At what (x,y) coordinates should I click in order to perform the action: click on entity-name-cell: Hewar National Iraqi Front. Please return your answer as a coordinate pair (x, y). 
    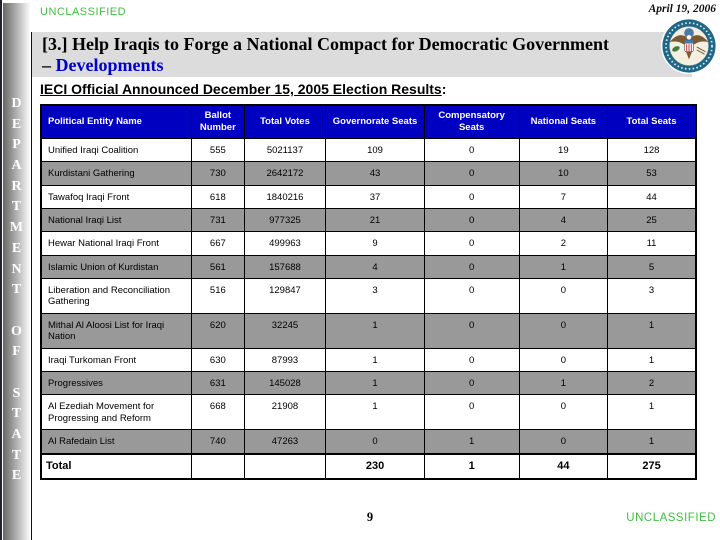
    Looking at the image, I should click on (116, 243).